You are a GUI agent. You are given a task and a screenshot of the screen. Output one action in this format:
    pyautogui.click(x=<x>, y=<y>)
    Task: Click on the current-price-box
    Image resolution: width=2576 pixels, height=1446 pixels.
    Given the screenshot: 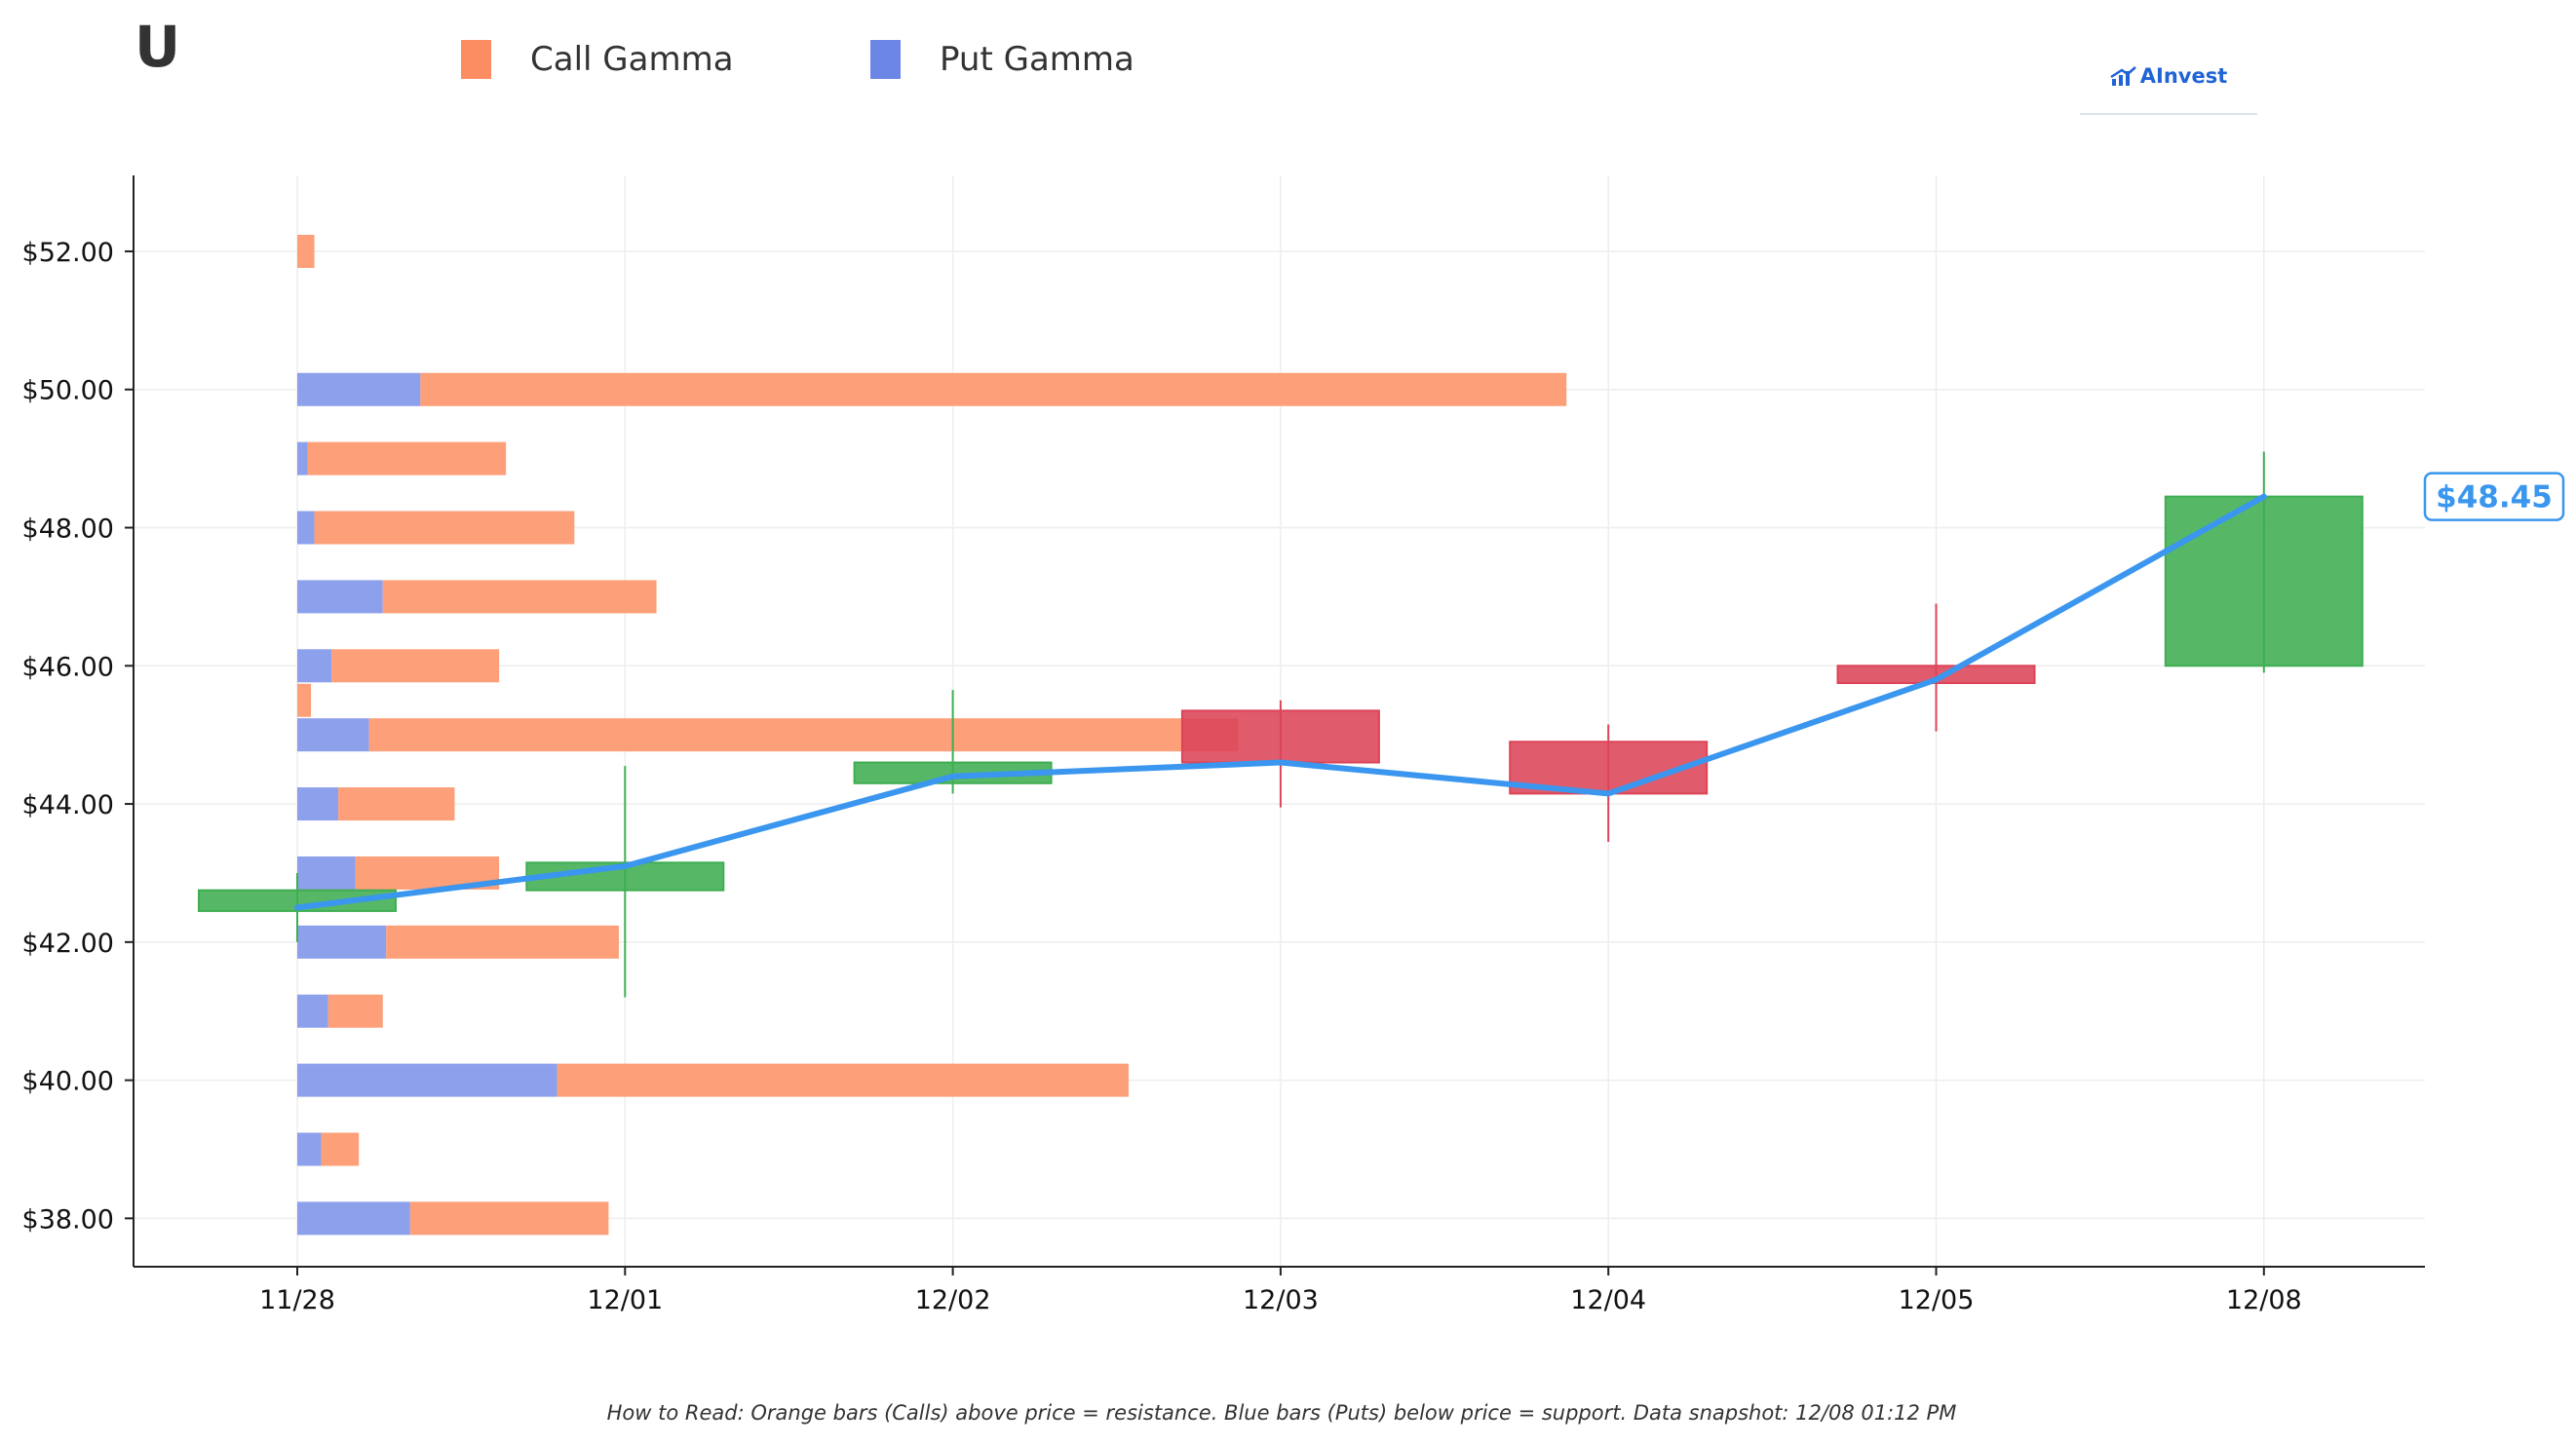 What is the action you would take?
    pyautogui.click(x=2494, y=496)
    